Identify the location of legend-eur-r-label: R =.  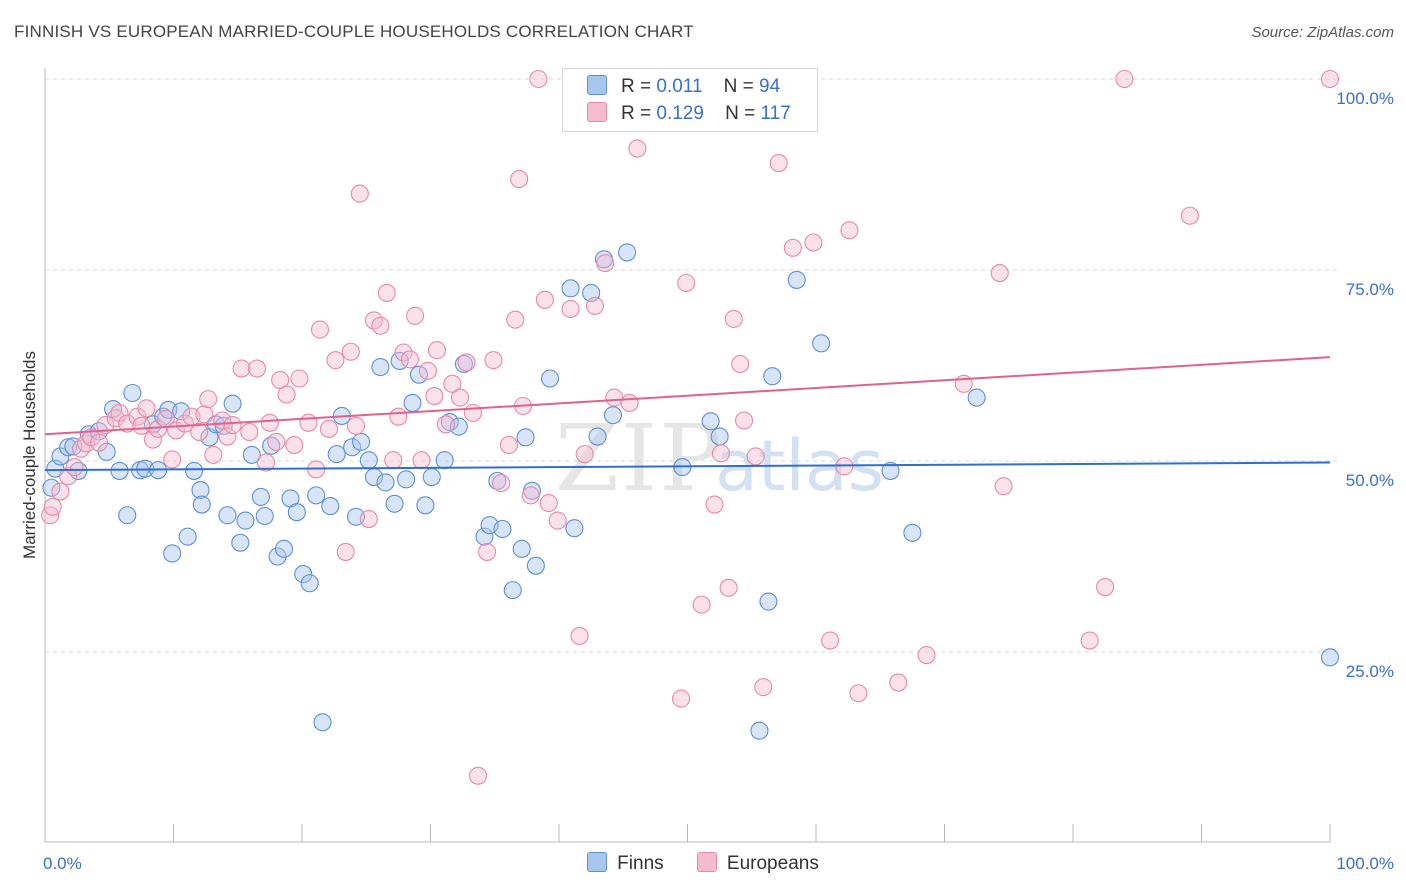
(636, 113).